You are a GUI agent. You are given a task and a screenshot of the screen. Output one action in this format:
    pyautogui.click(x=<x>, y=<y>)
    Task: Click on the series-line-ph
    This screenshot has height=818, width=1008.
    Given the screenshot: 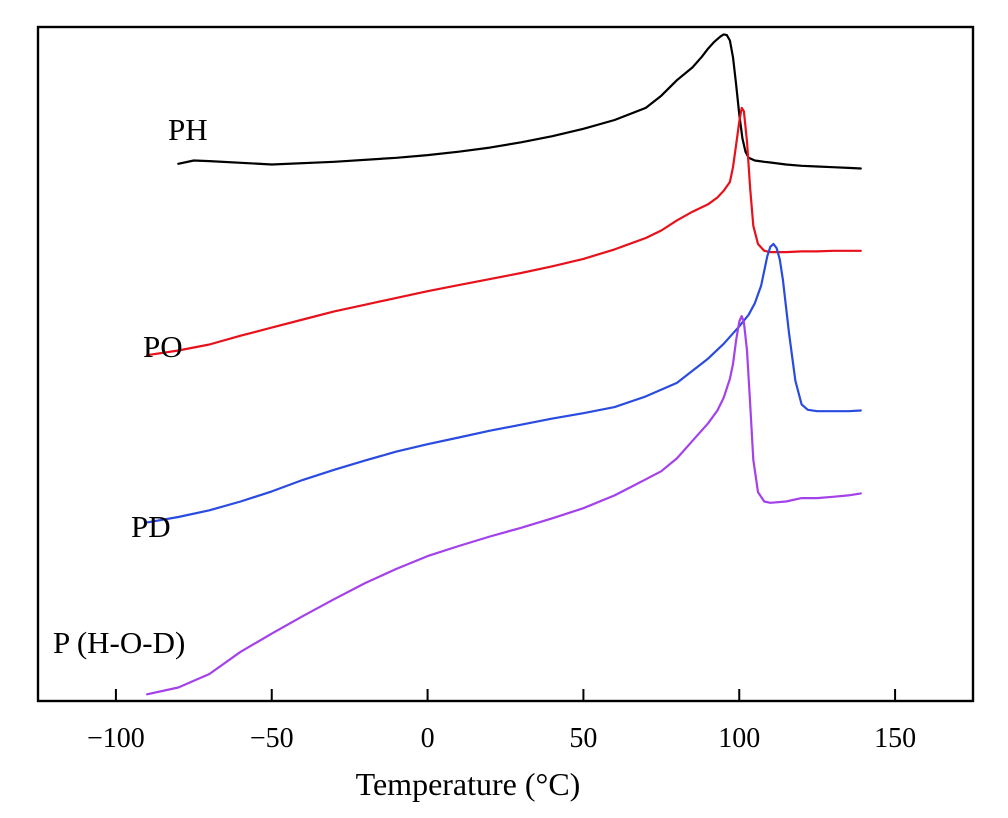 What is the action you would take?
    pyautogui.click(x=519, y=101)
    